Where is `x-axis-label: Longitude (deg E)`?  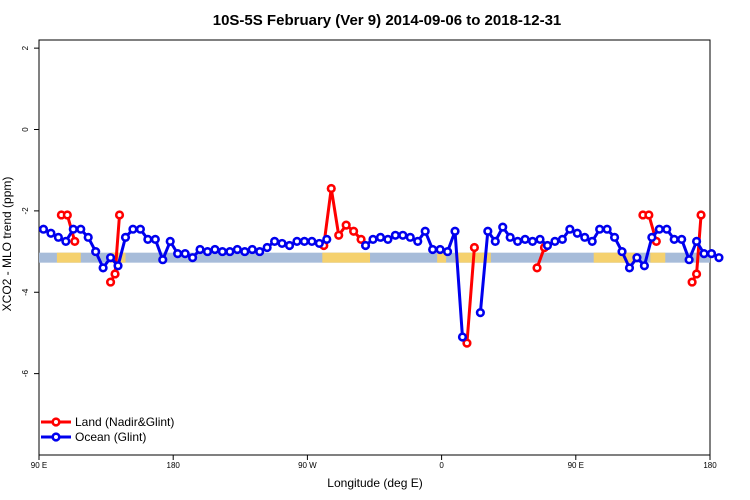 x-axis-label: Longitude (deg E) is located at coordinates (374, 483).